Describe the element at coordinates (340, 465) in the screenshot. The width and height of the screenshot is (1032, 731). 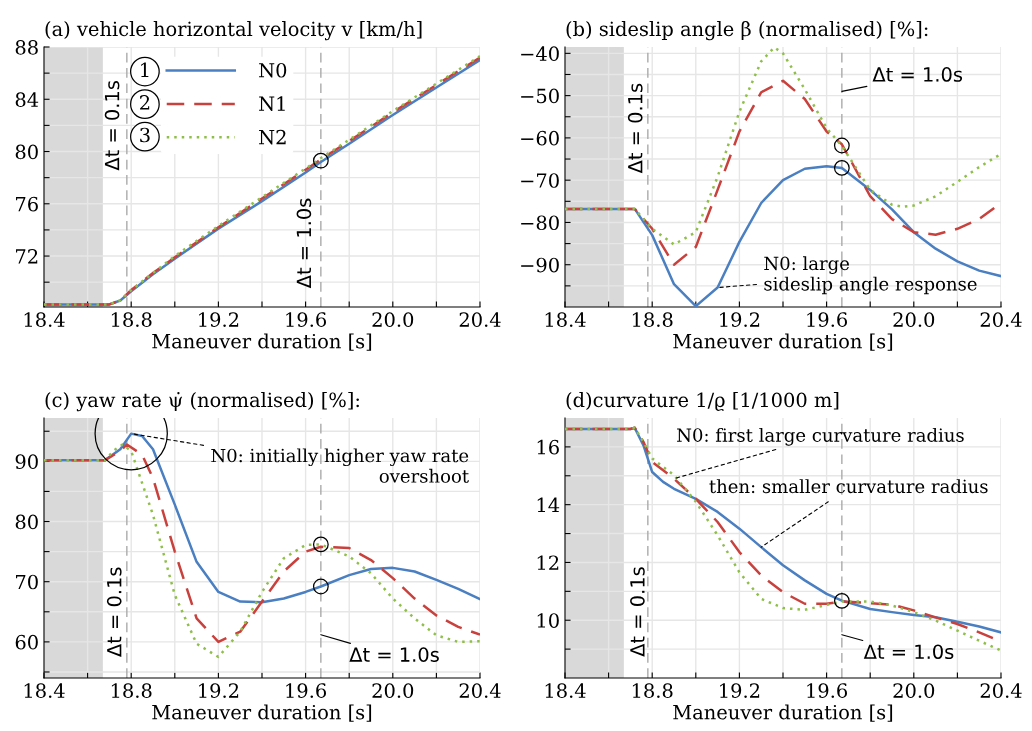
I see `annotation: N0: initially higher yaw rate overshoot` at that location.